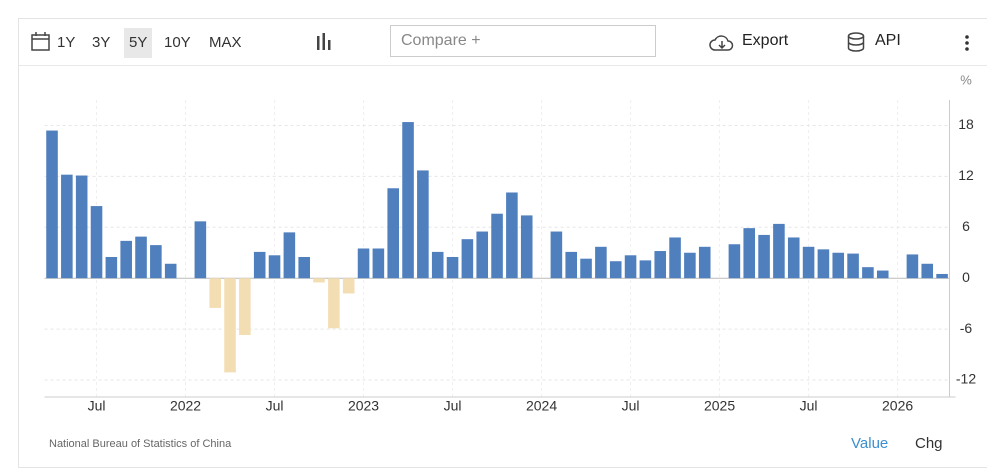  What do you see at coordinates (225, 42) in the screenshot?
I see `range-button: MAX` at bounding box center [225, 42].